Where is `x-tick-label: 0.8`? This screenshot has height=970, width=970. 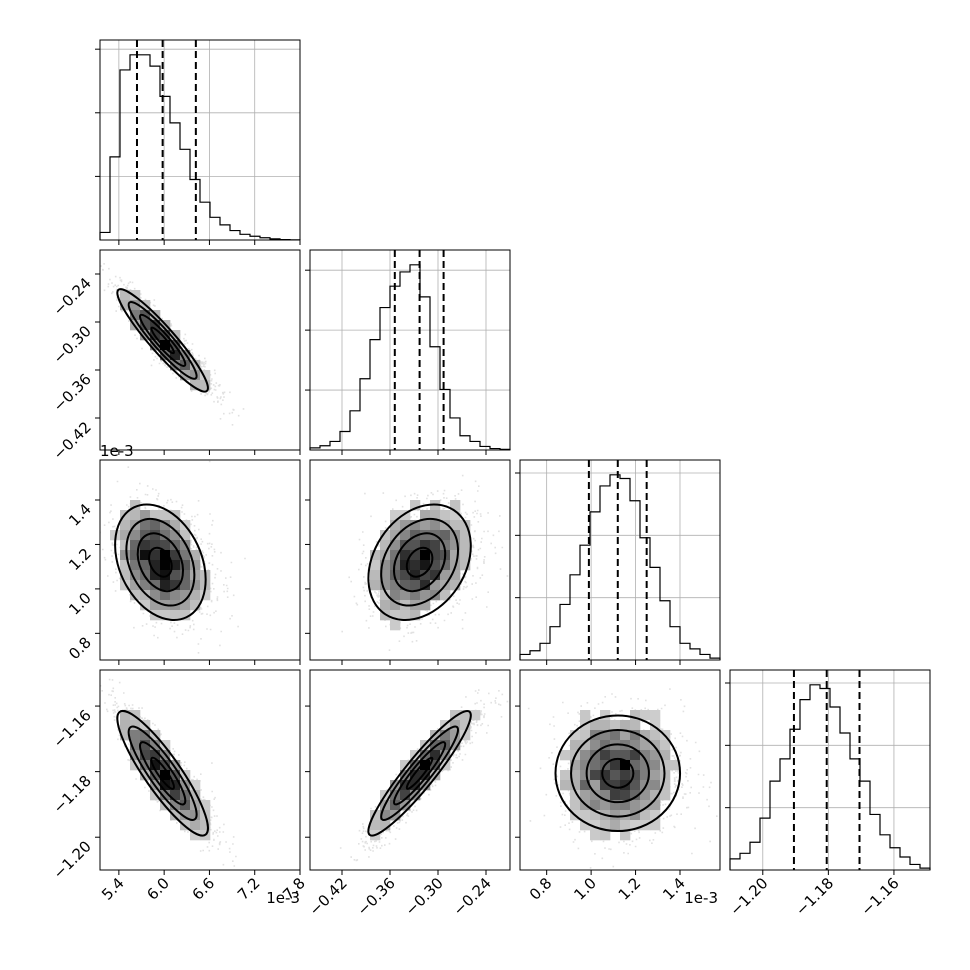
x-tick-label: 0.8 is located at coordinates (541, 889).